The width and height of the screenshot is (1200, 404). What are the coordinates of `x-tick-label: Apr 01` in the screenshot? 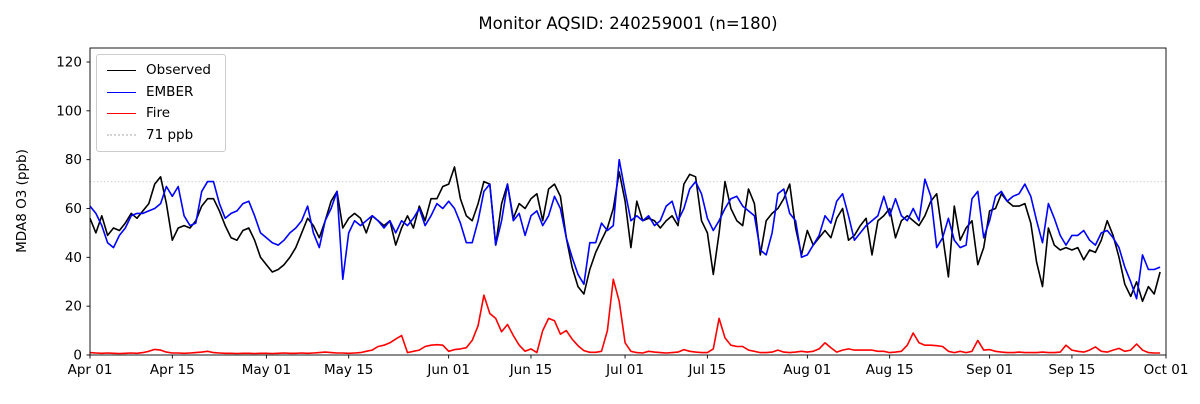 It's located at (90, 370).